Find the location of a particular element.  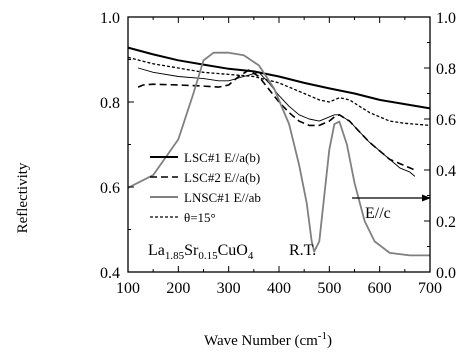

y2-tick-label: 0.2 is located at coordinates (446, 222).